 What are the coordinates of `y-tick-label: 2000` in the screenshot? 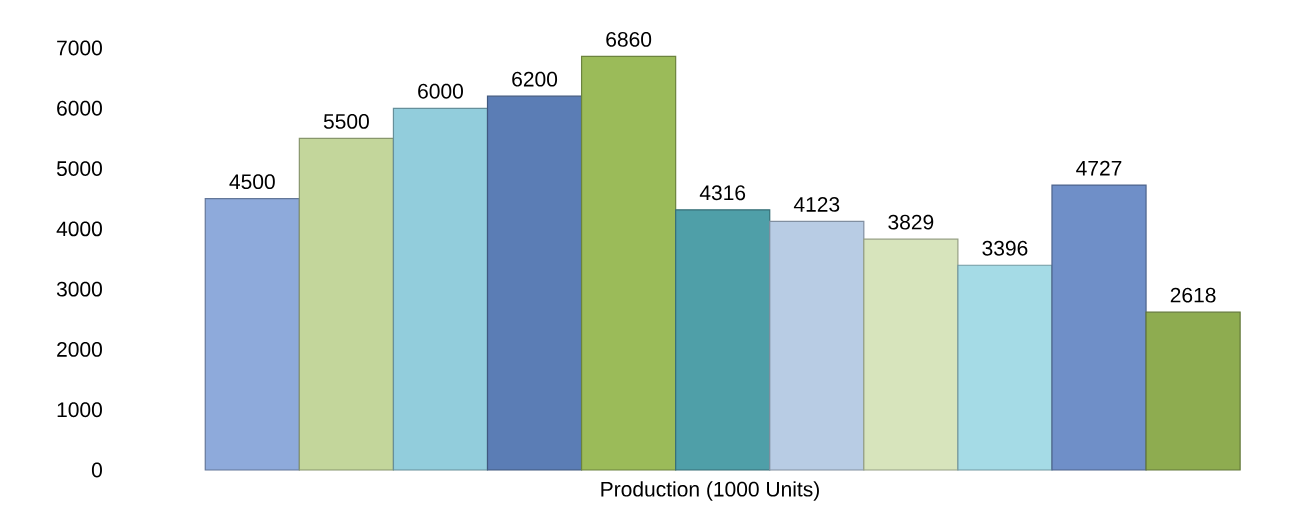 It's located at (79, 349).